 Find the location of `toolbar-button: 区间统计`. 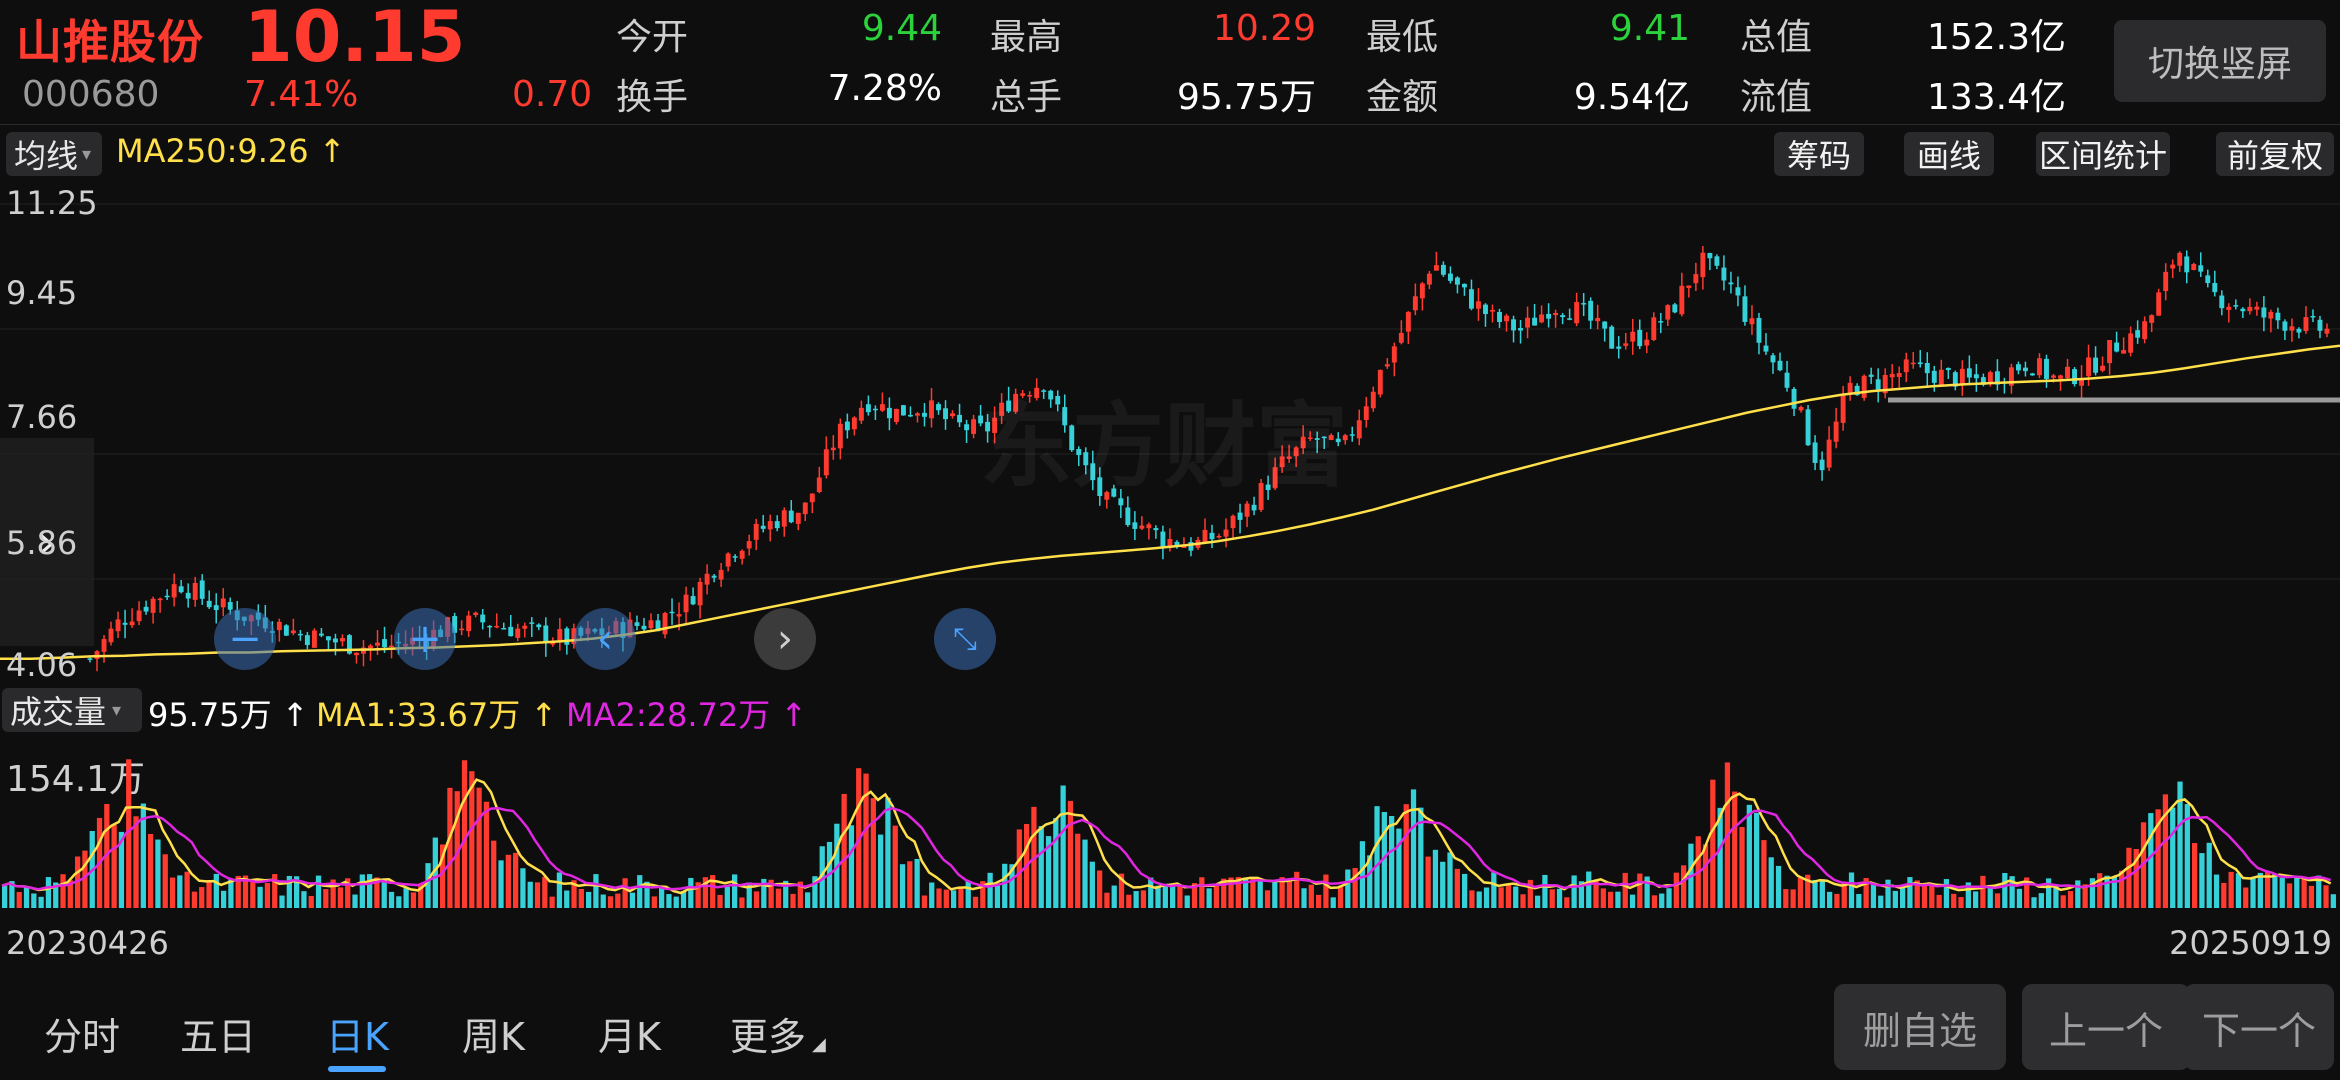

toolbar-button: 区间统计 is located at coordinates (2103, 154).